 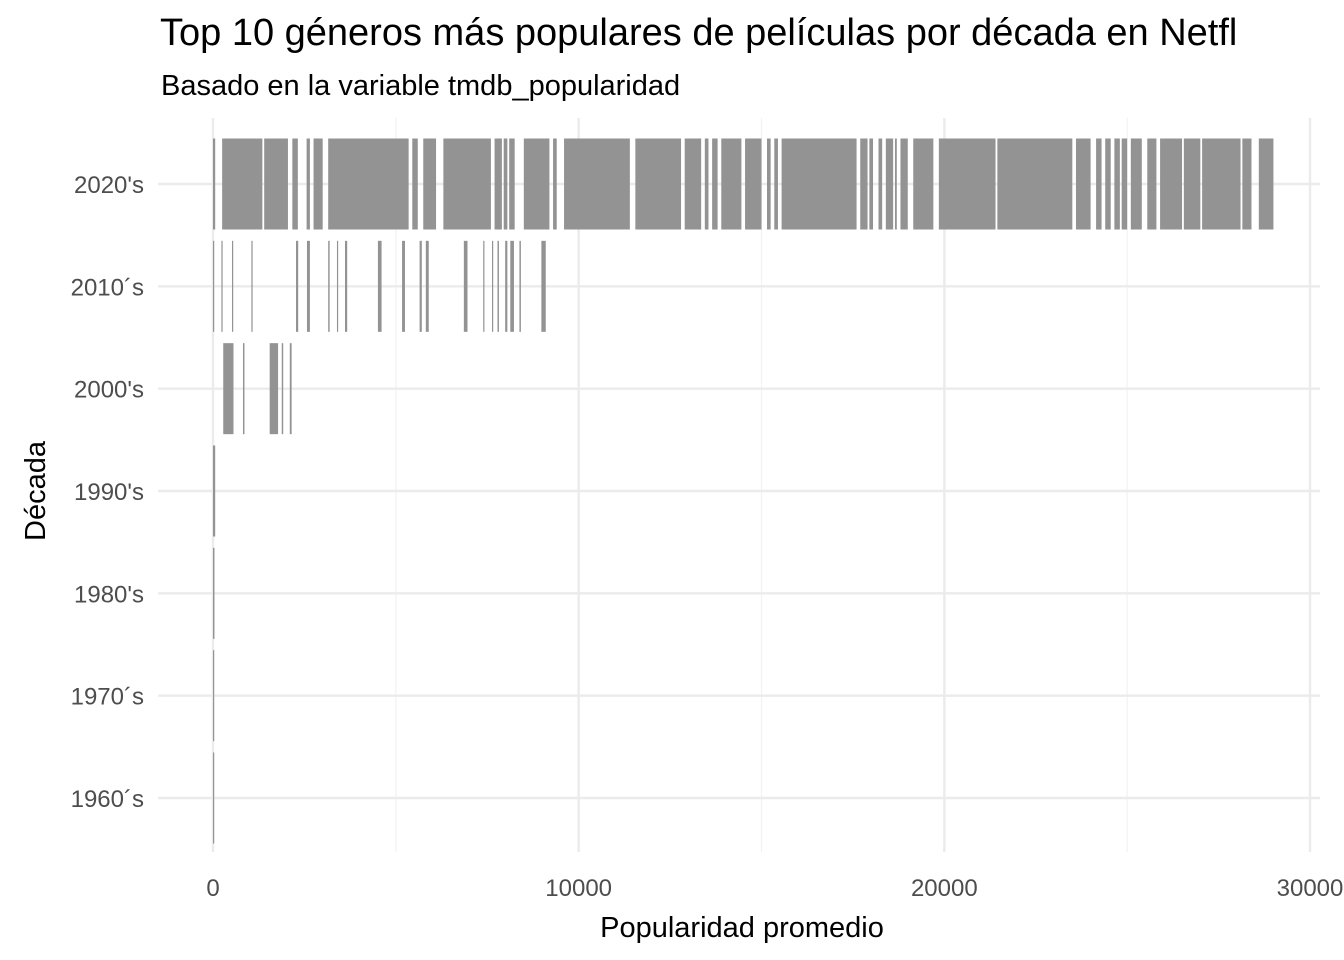 I want to click on x-tick-label: 30000, so click(x=1310, y=888).